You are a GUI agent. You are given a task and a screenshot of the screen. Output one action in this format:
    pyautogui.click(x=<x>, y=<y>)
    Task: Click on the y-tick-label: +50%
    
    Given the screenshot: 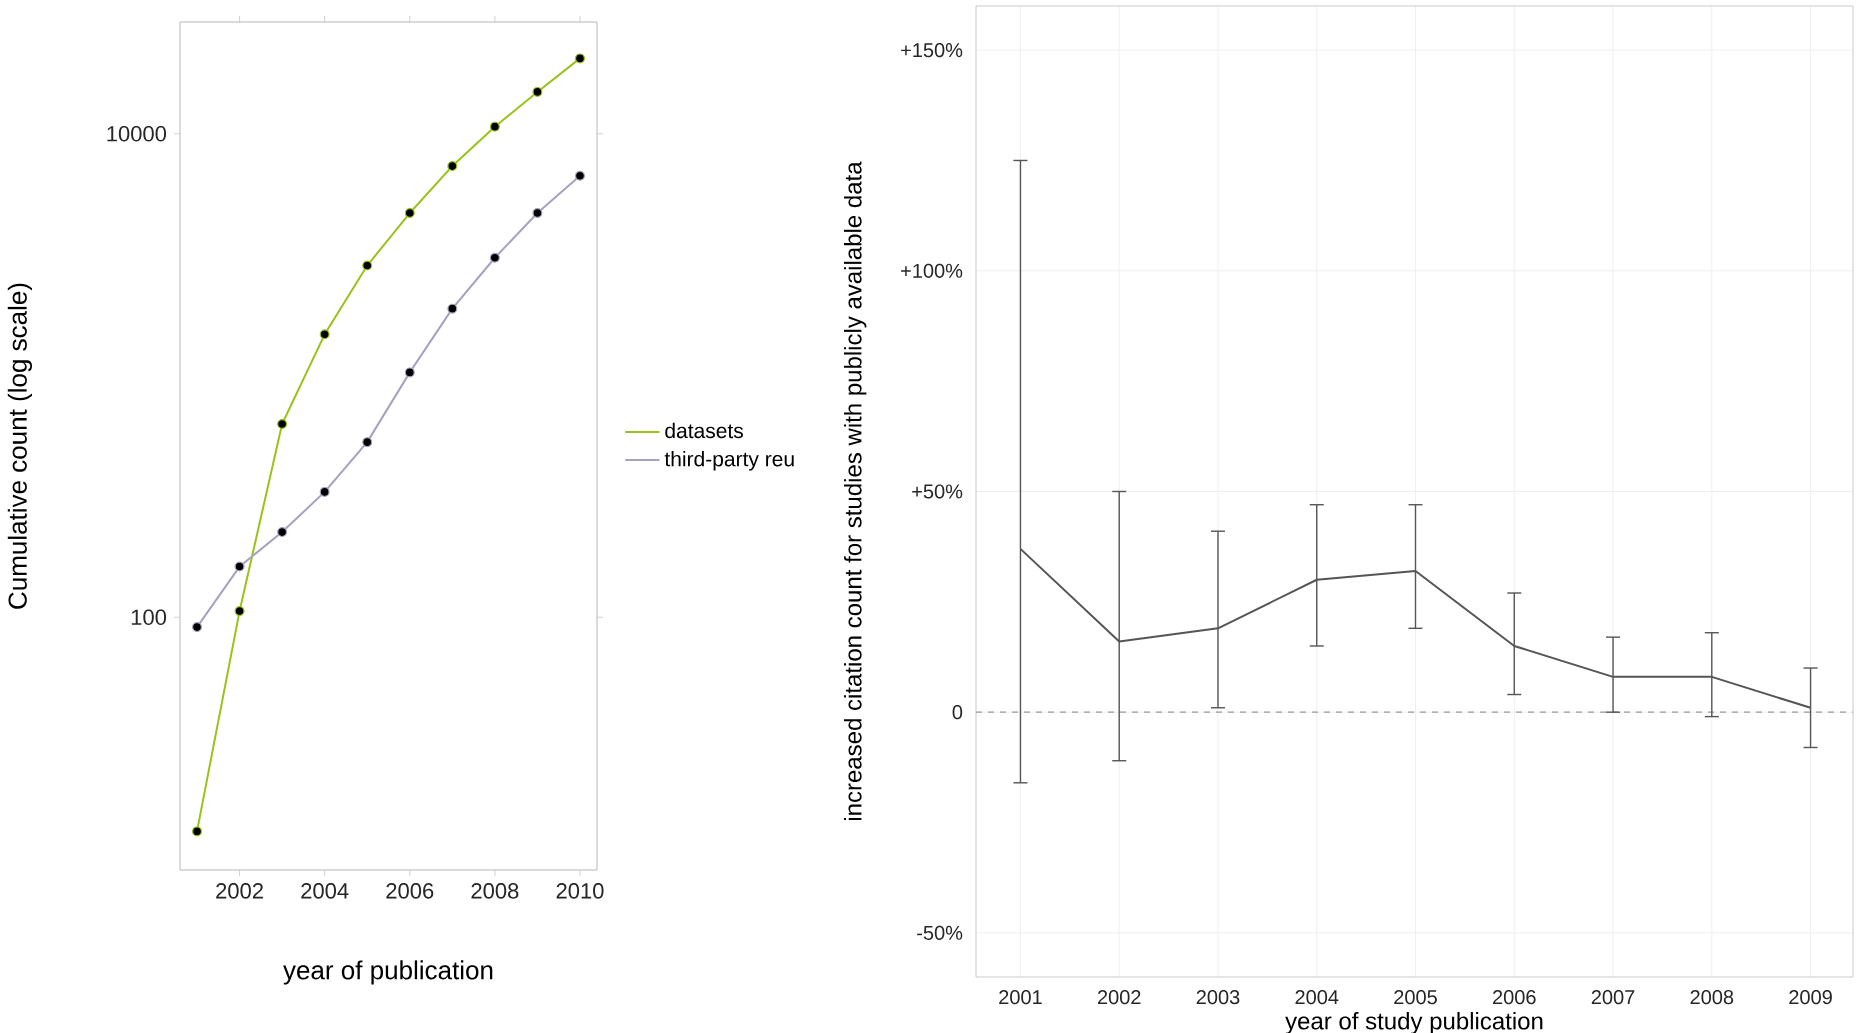 What is the action you would take?
    pyautogui.click(x=937, y=491)
    